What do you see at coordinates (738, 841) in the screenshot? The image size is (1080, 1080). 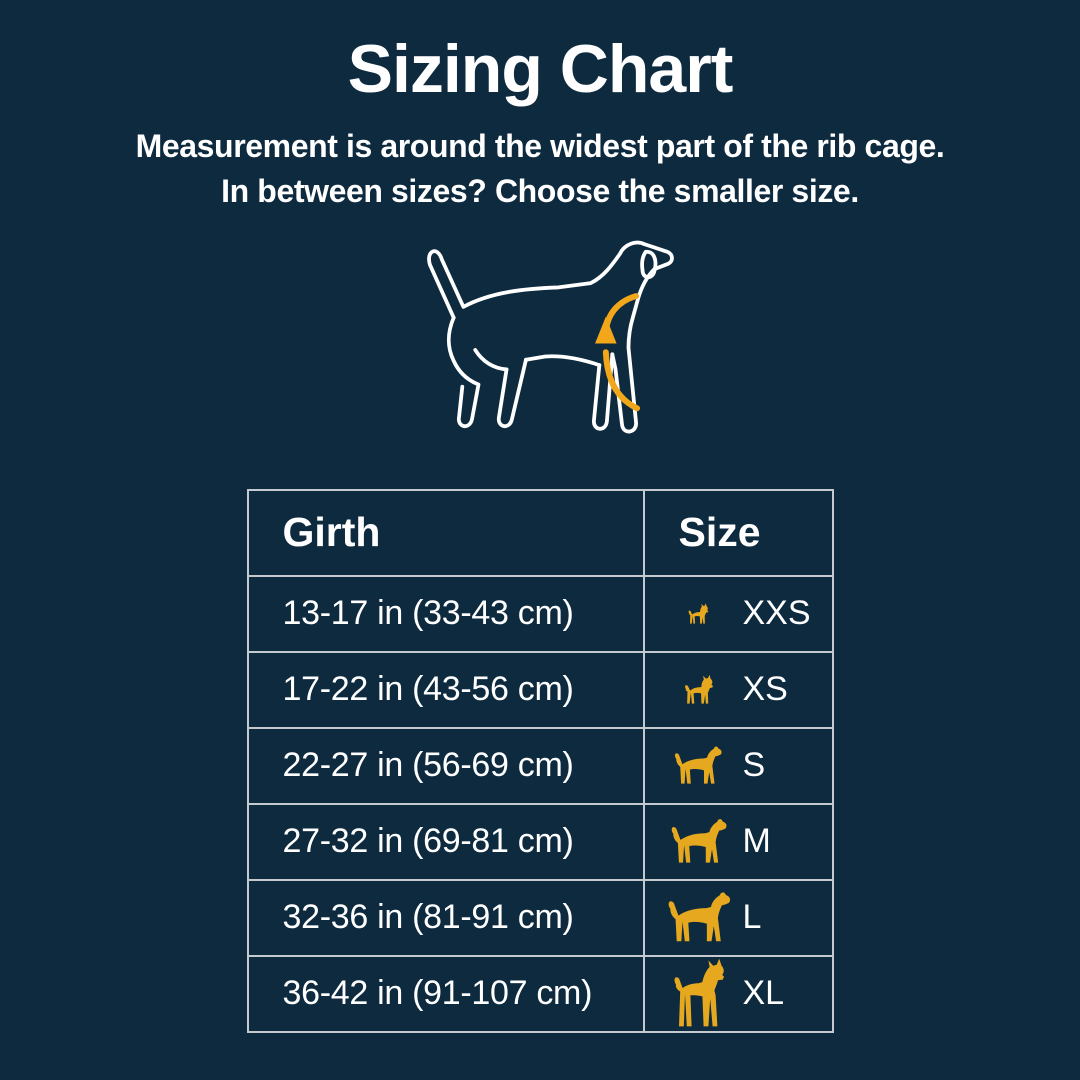 I see `size-cell: M` at bounding box center [738, 841].